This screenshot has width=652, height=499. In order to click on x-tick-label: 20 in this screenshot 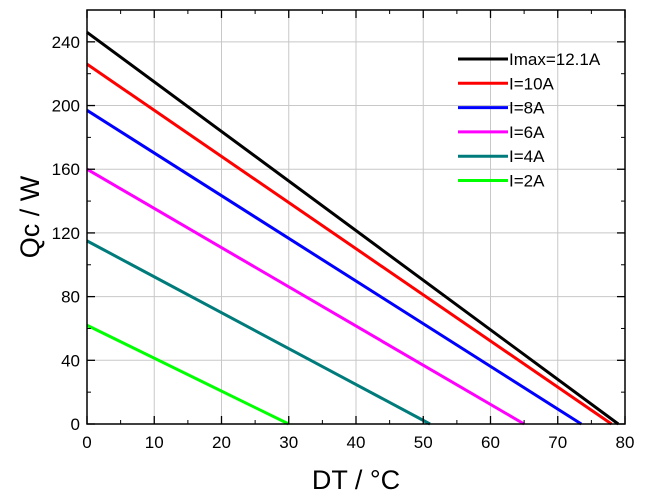, I will do `click(221, 442)`.